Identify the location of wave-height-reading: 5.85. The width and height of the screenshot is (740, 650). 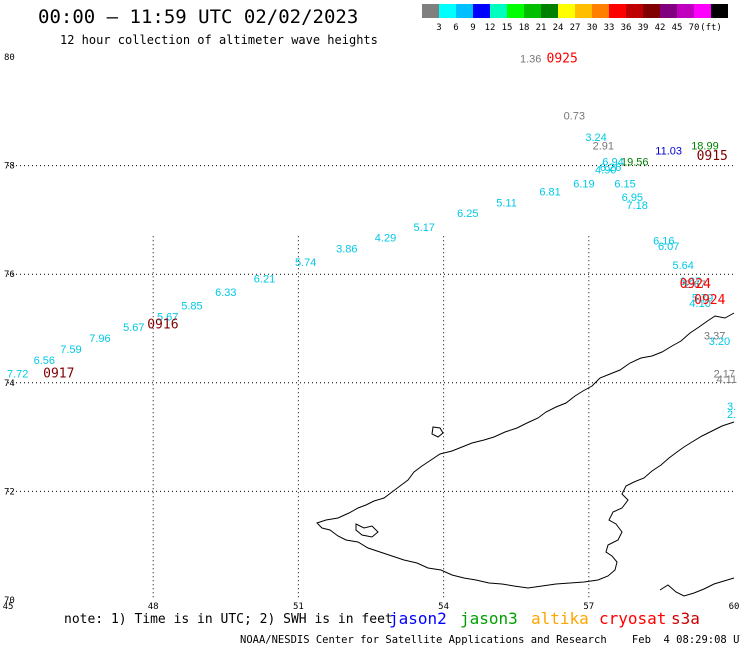
(191, 306).